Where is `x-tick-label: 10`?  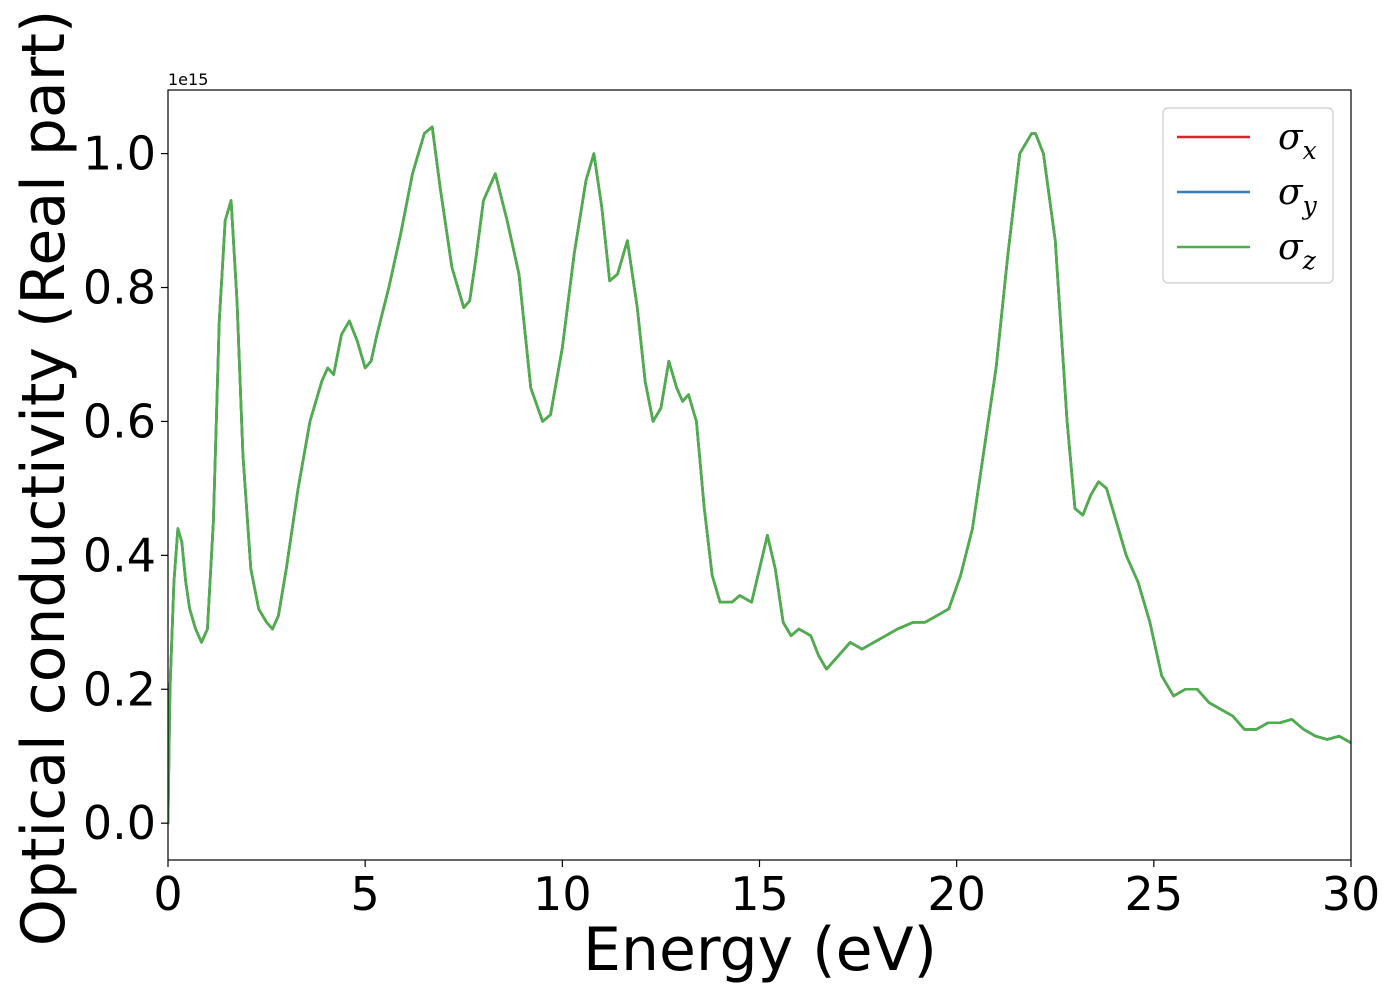 x-tick-label: 10 is located at coordinates (562, 894).